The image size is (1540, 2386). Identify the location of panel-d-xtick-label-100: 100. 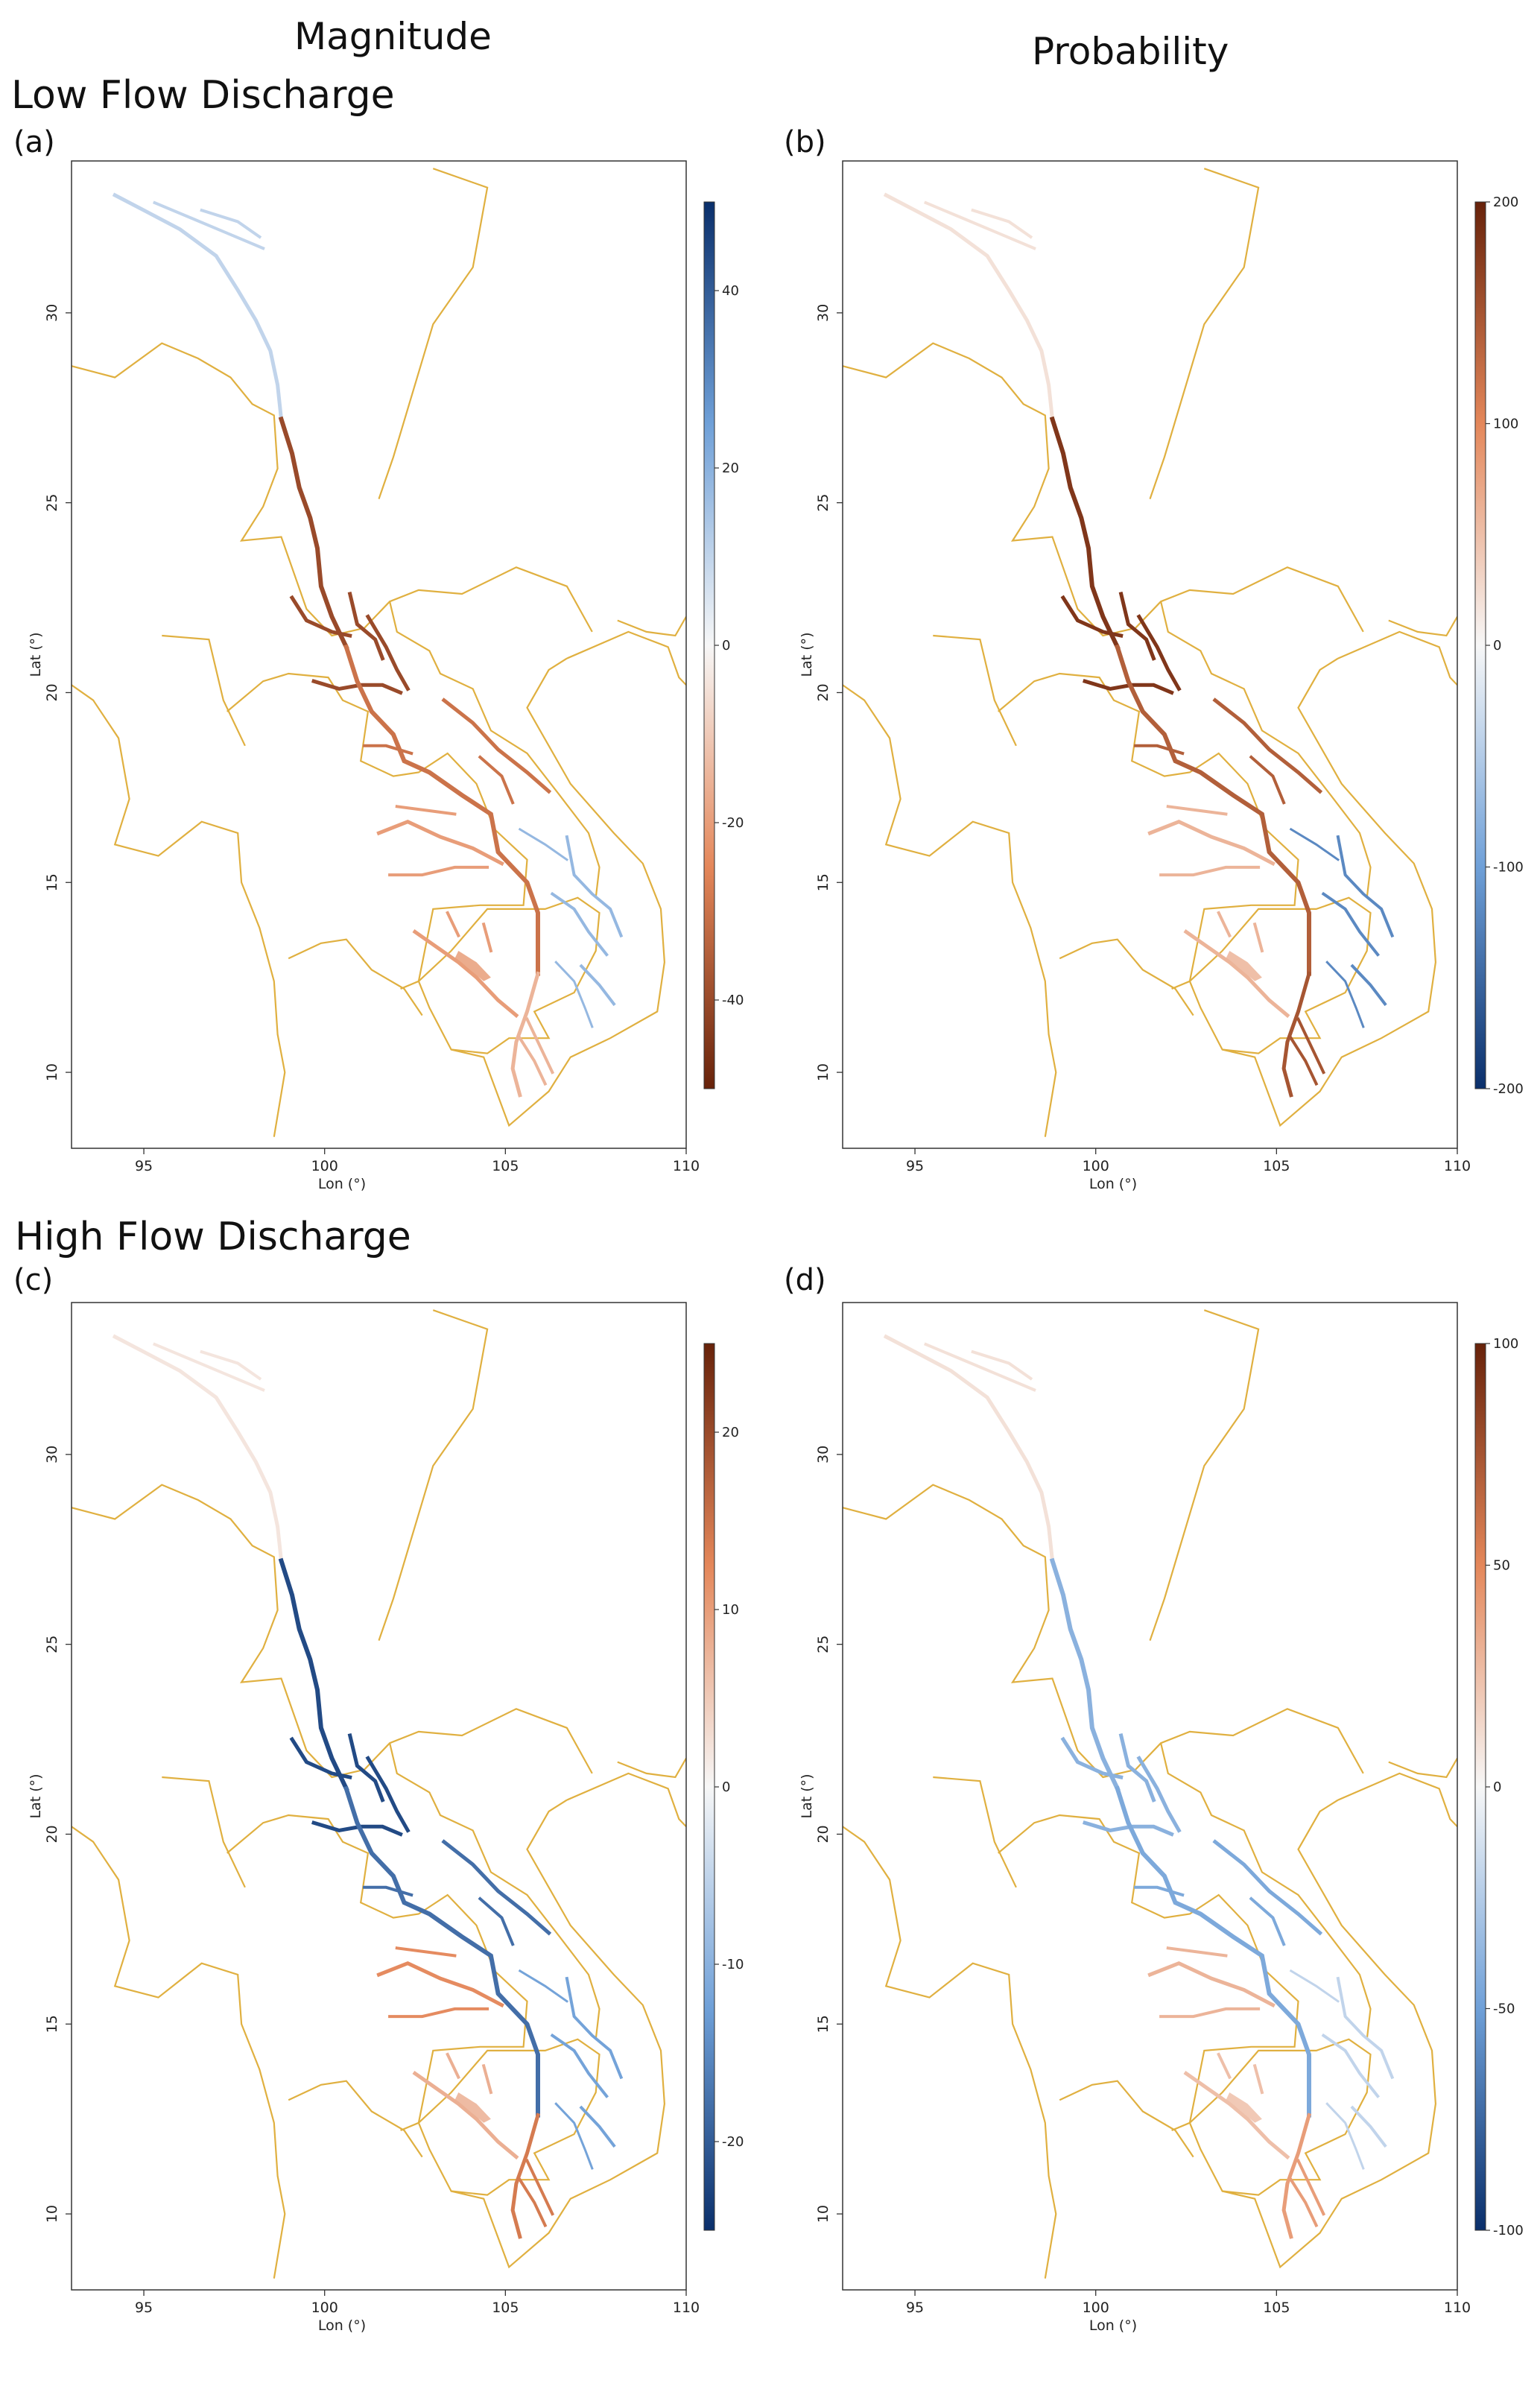
(1096, 2308).